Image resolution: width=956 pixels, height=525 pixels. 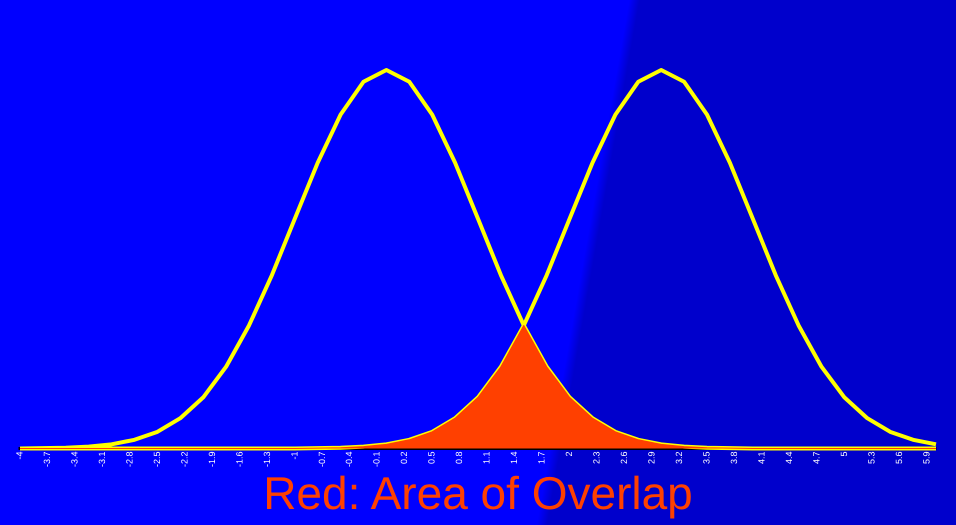 I want to click on x-tick-label: -0.1, so click(x=377, y=459).